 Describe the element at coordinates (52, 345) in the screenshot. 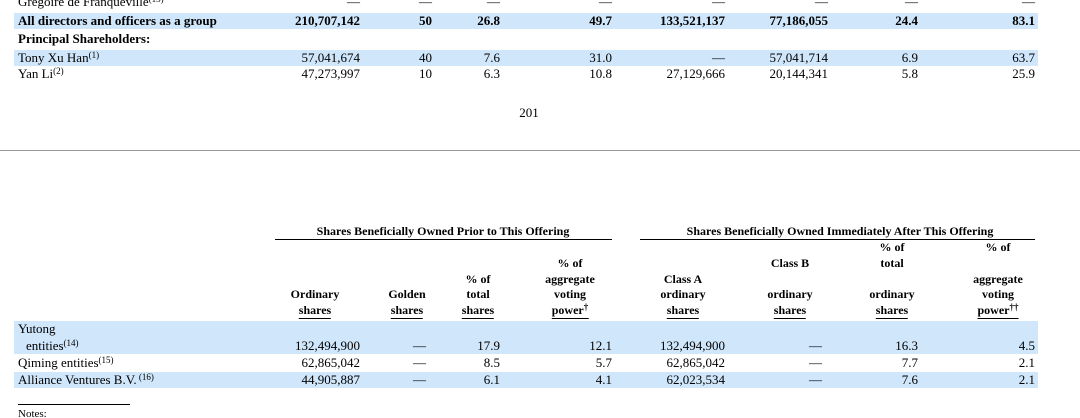

I see `row-label: entities(14)` at that location.